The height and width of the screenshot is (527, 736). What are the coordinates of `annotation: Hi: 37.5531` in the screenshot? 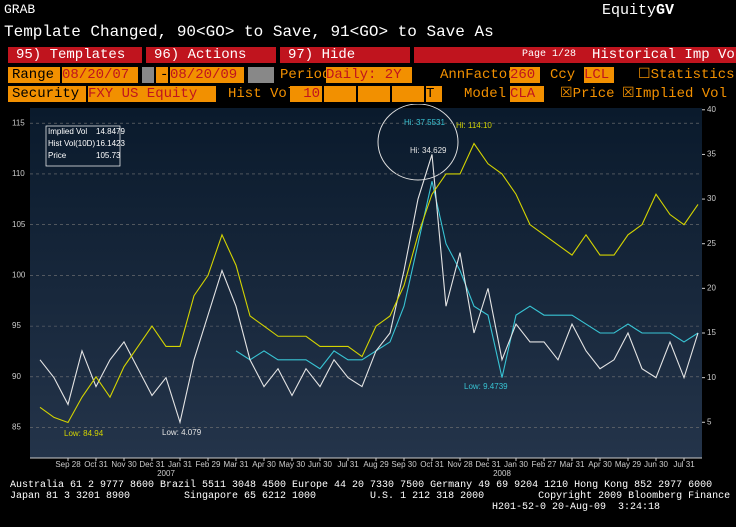 It's located at (424, 122).